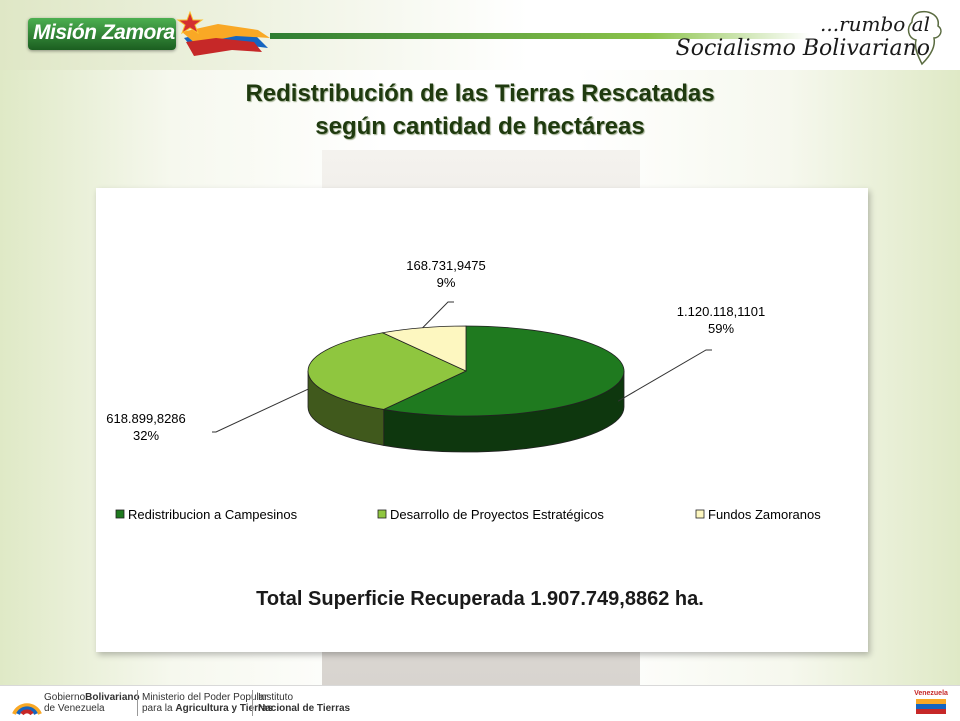 The image size is (960, 721). Describe the element at coordinates (875, 24) in the screenshot. I see `slogan-line-1: ...rumbo al` at that location.